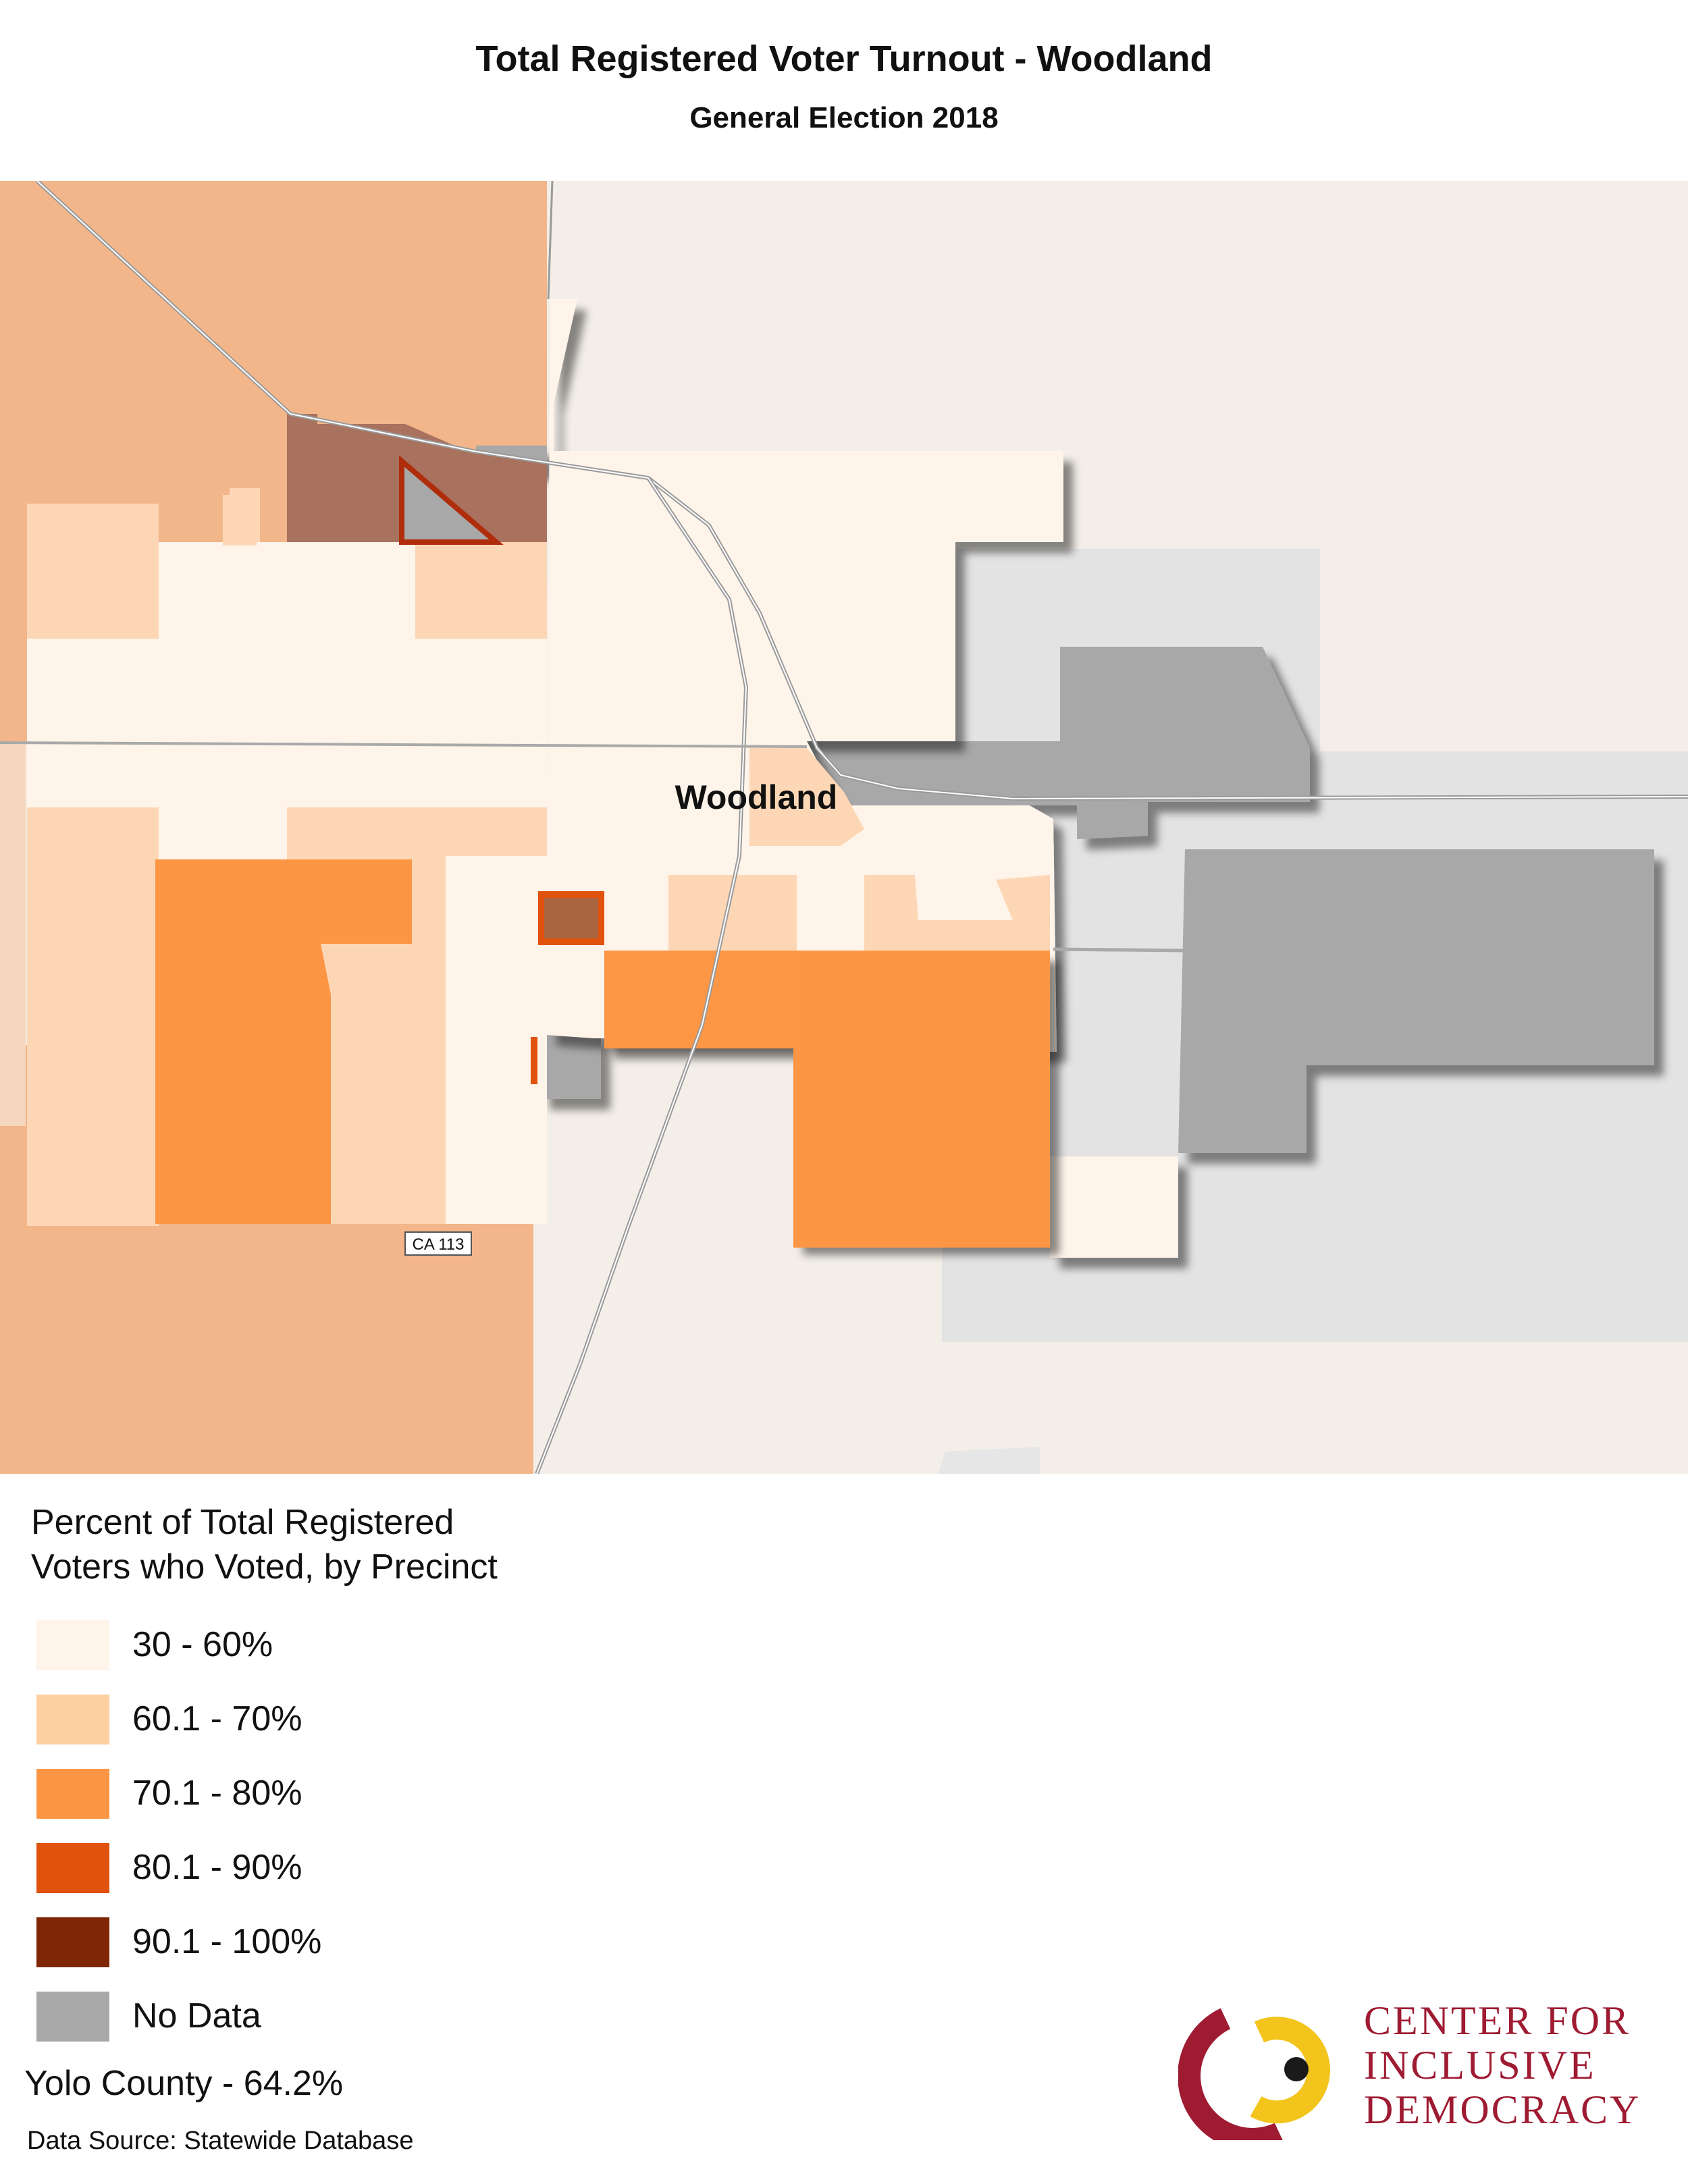 The width and height of the screenshot is (1688, 2184). I want to click on legend-label: 90.1 - 100%, so click(227, 1941).